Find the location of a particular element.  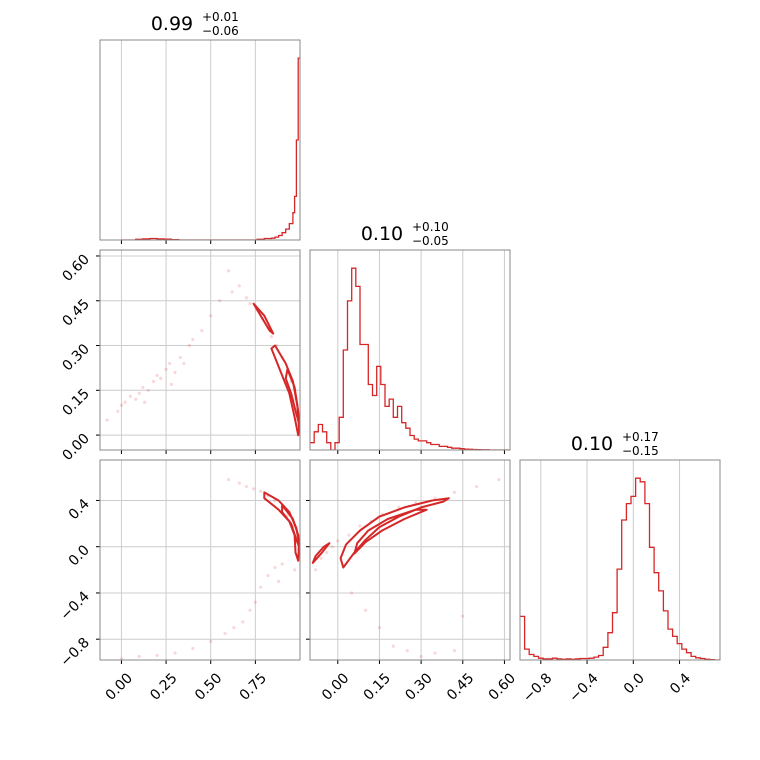

x-tick-label: −0.4 is located at coordinates (583, 687).